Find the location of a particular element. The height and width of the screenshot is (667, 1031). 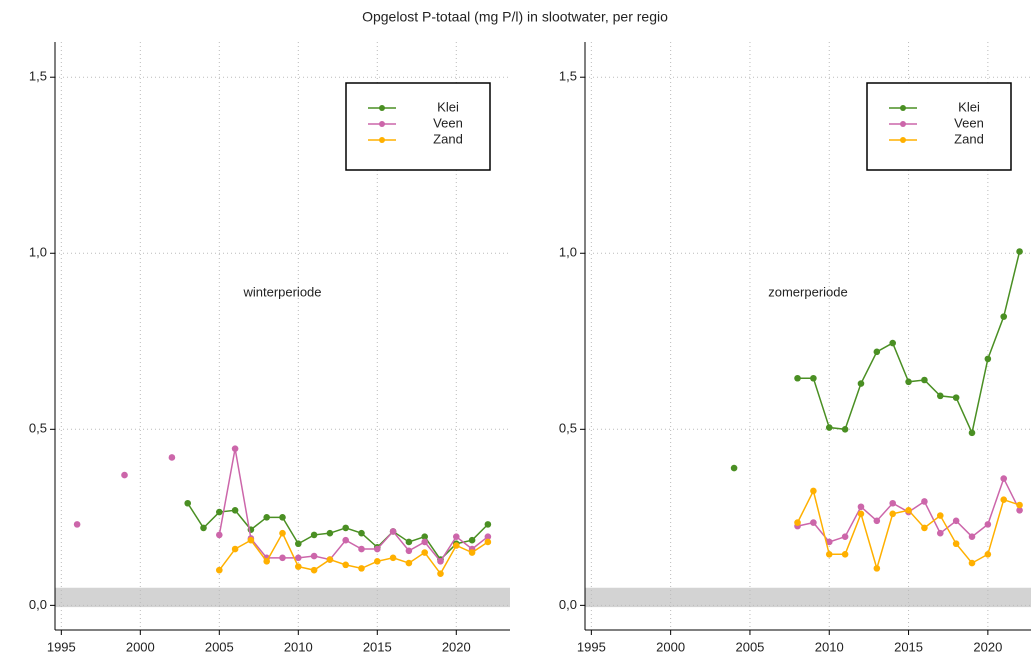

legend-label: Klei is located at coordinates (448, 106).